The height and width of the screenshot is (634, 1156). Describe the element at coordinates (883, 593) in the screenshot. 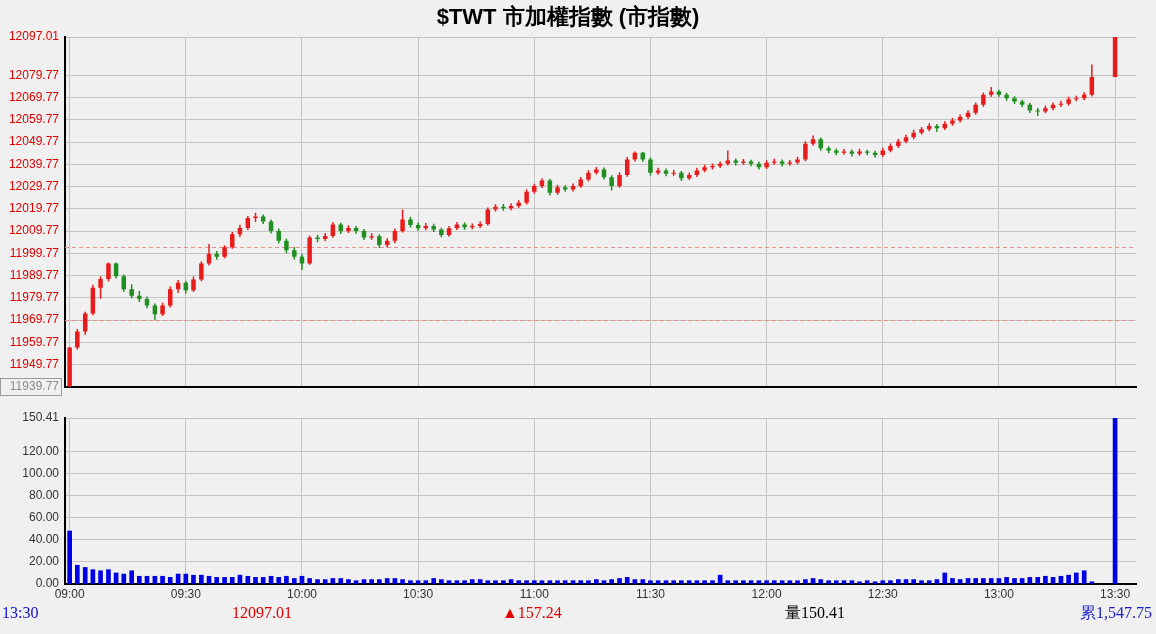

I see `x-tick-label: 12:30` at that location.